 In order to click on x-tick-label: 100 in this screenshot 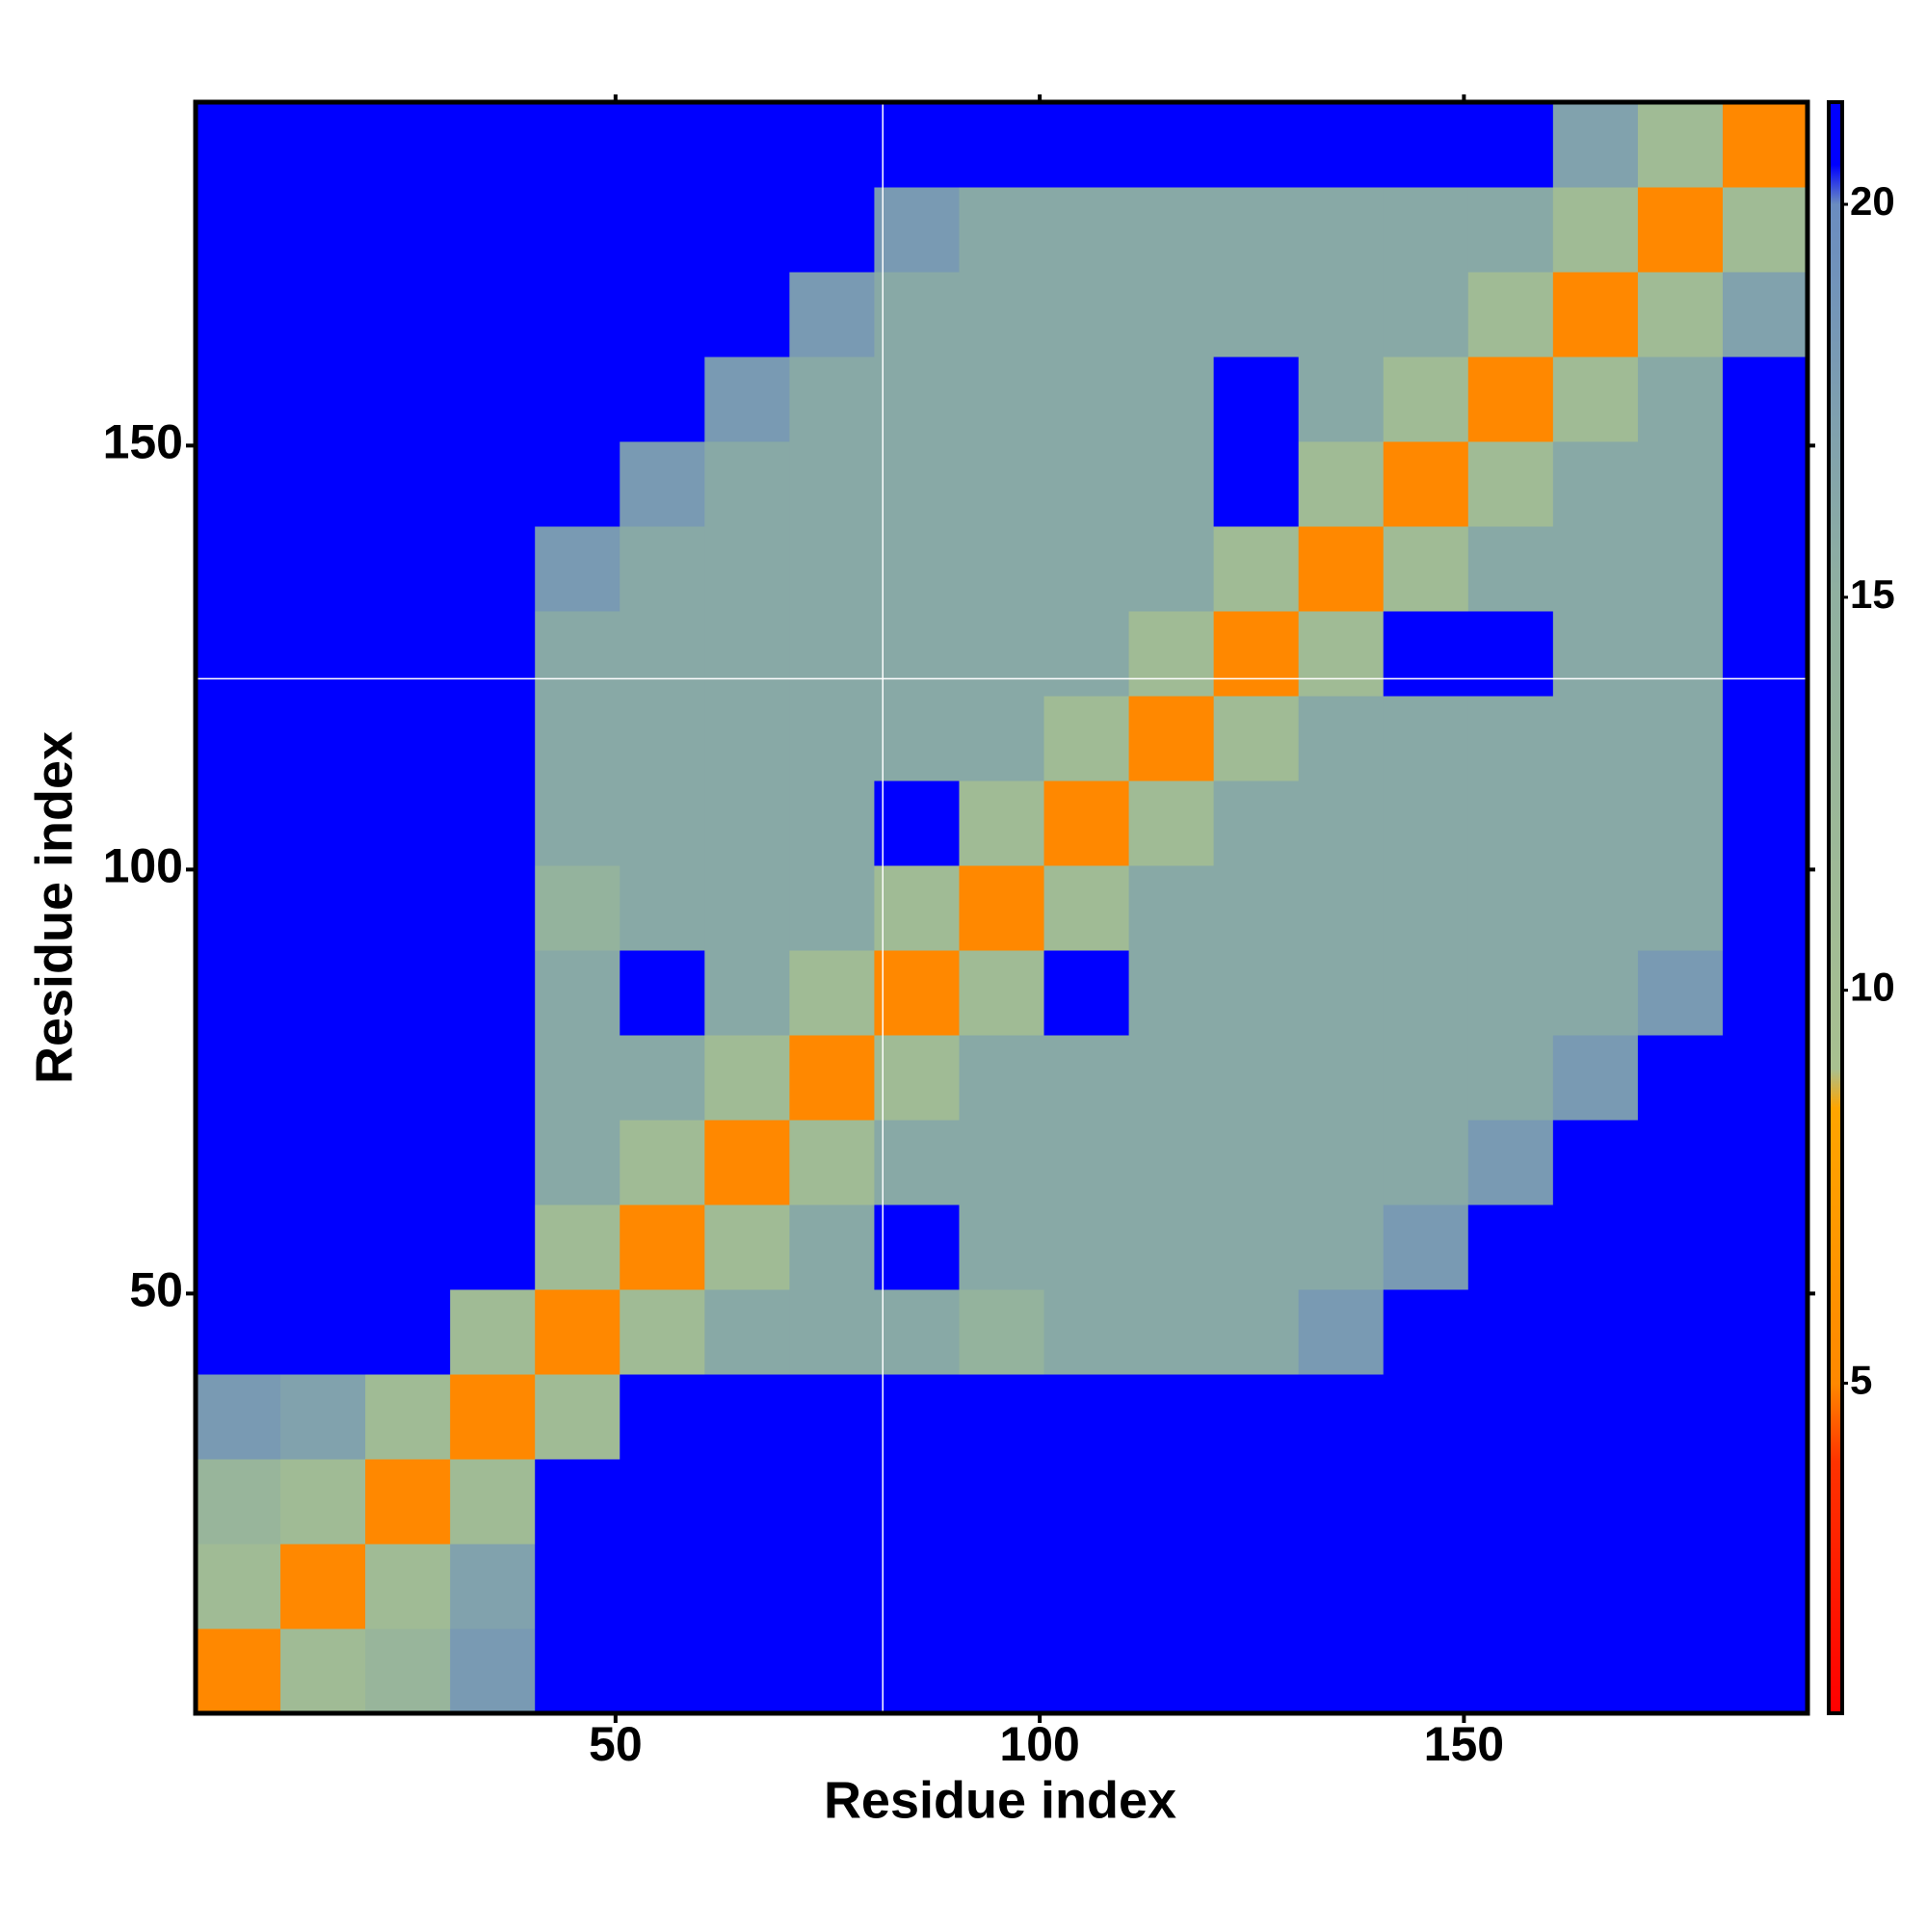, I will do `click(1039, 1744)`.